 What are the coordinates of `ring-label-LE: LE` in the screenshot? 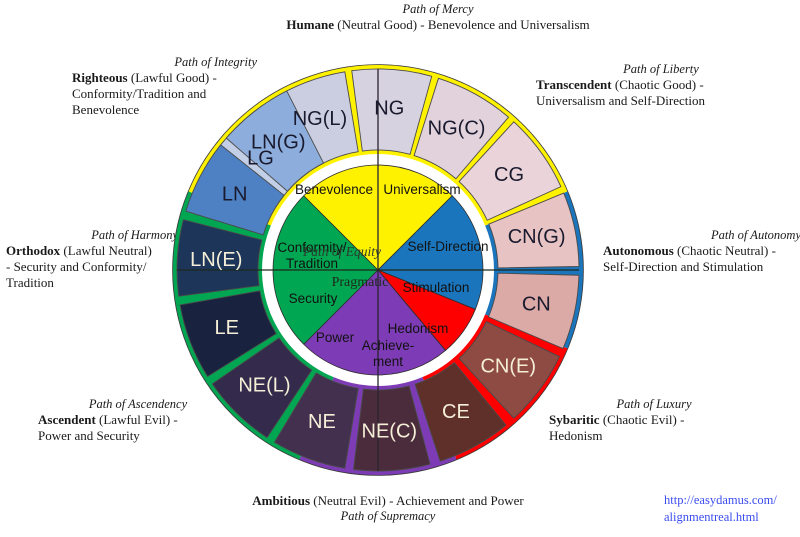 It's located at (227, 328).